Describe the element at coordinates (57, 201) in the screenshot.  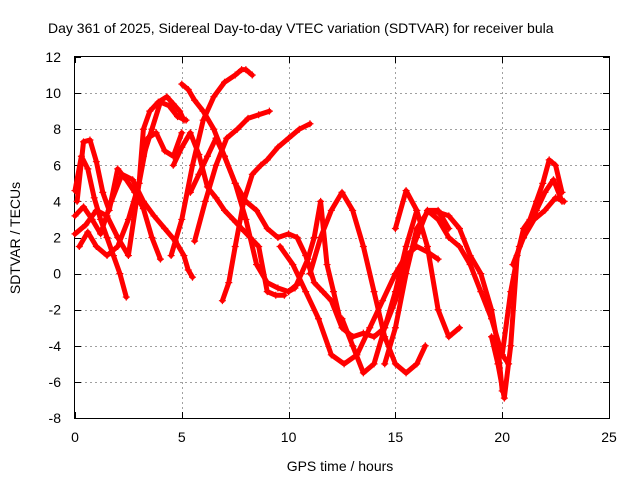
I see `y-tick-label: 4` at that location.